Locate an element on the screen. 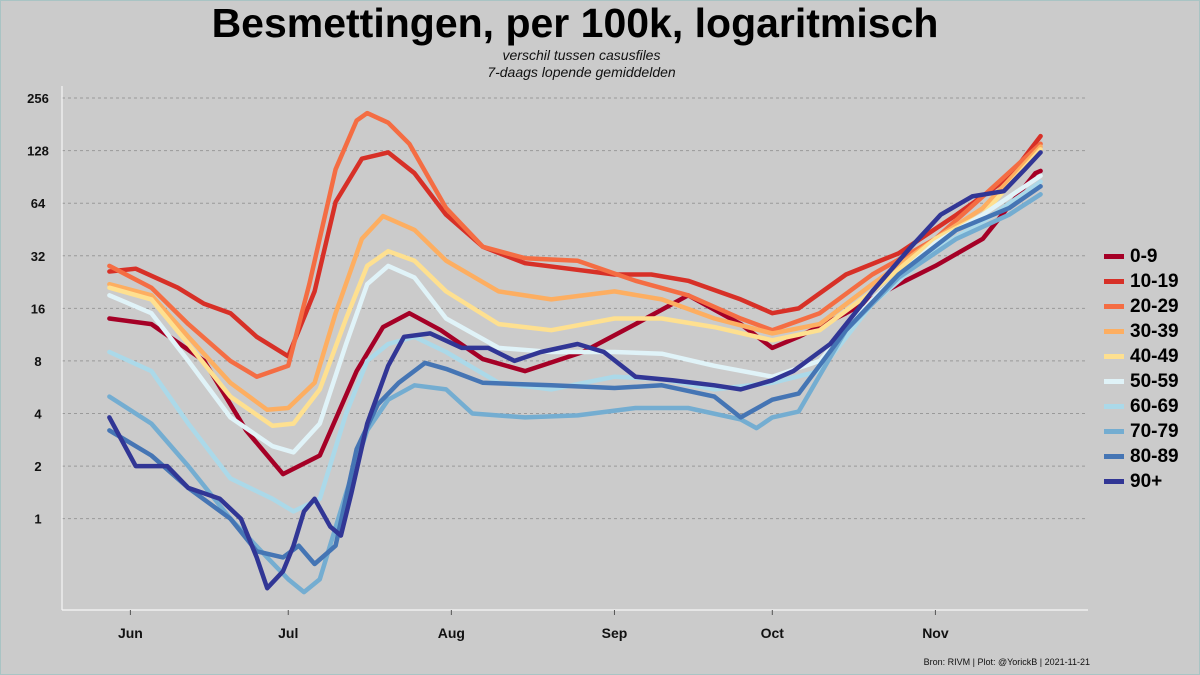 The image size is (1200, 675). legend-label: 0-9 is located at coordinates (1144, 256).